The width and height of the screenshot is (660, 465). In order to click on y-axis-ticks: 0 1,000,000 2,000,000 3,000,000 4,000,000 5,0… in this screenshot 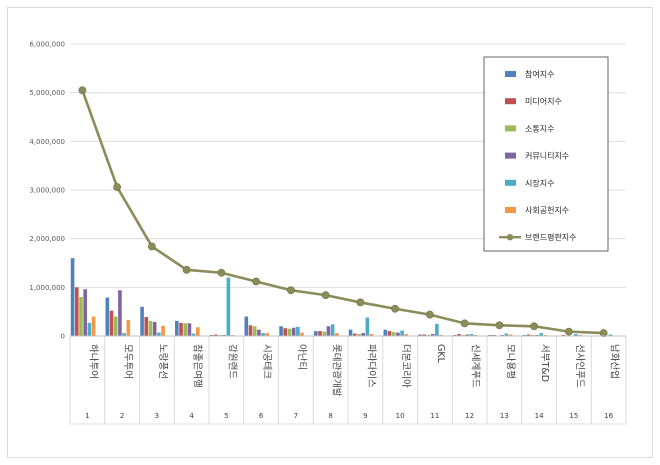, I will do `click(47, 191)`.